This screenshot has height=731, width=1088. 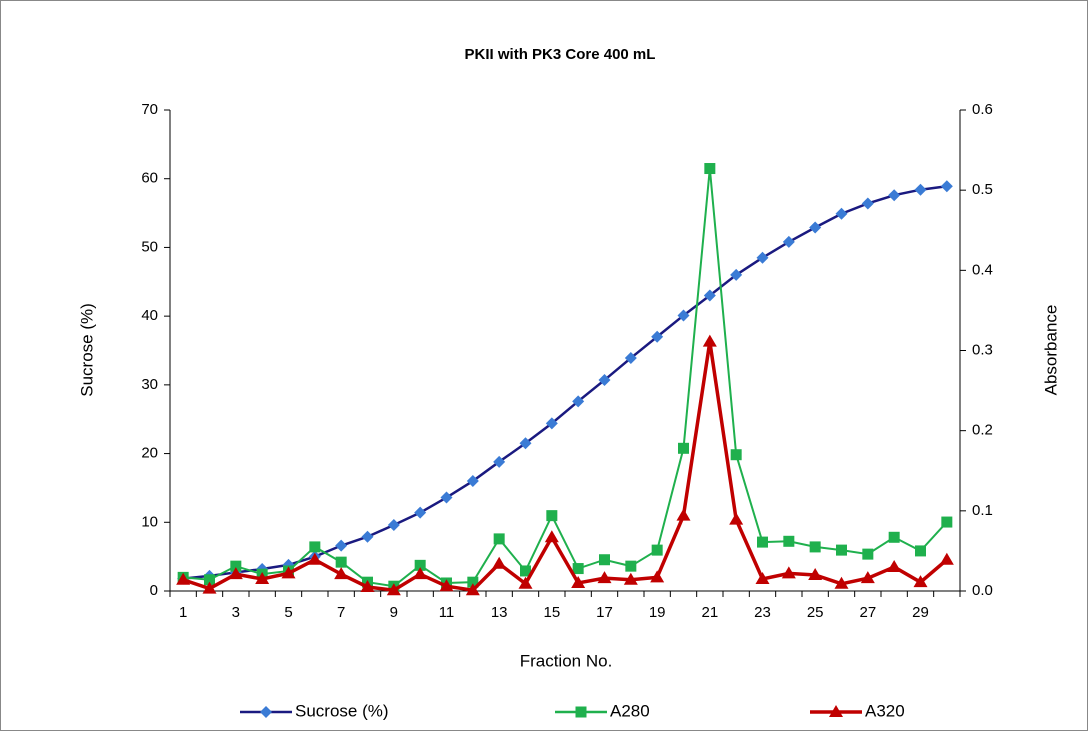 I want to click on y-tick-label: 0, so click(x=154, y=590).